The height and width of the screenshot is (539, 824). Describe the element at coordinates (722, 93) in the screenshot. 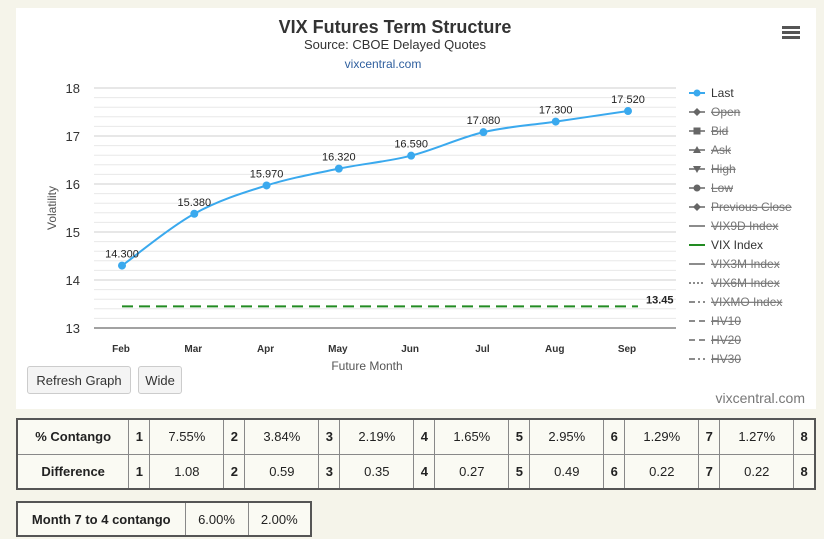

I see `legend-label: Last` at that location.